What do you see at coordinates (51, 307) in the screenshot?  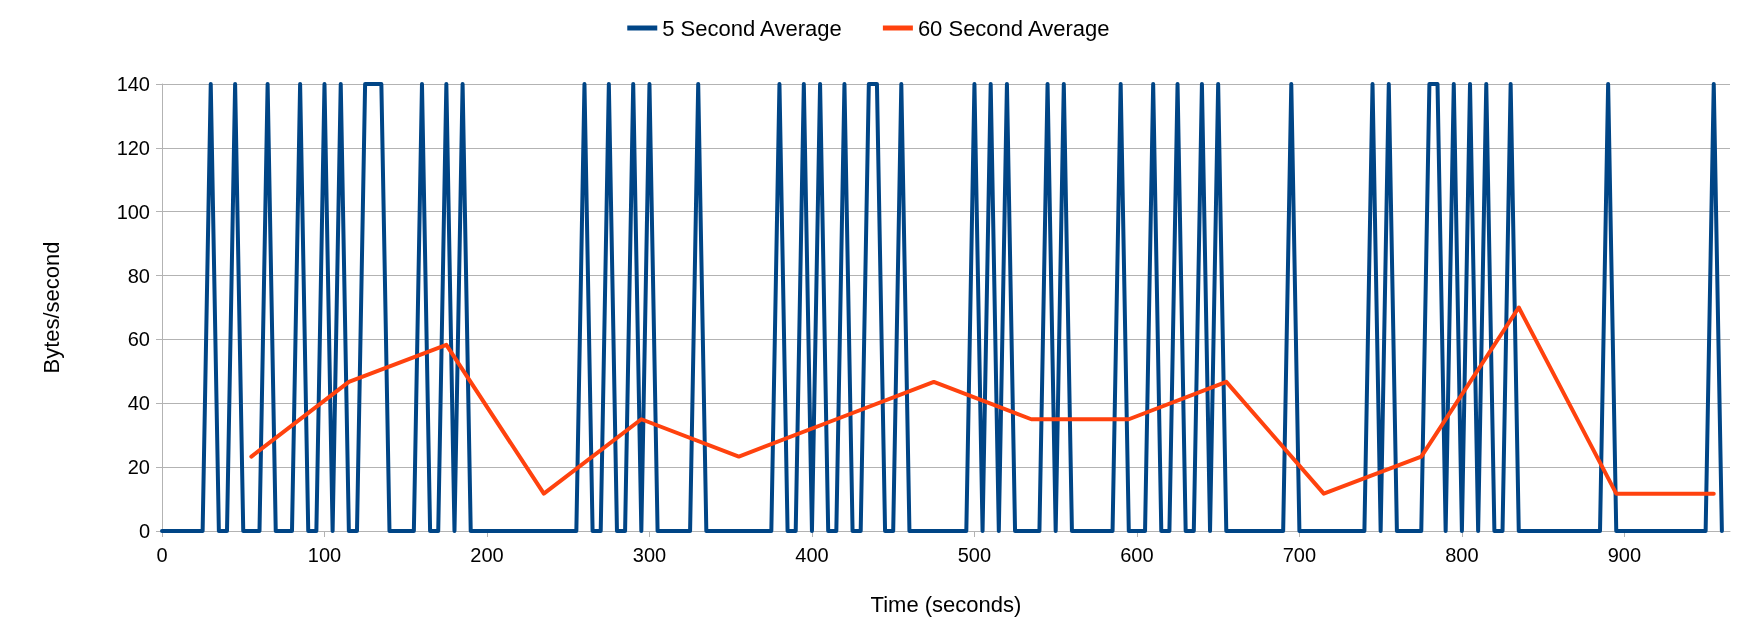 I see `y-axis-title: Bytes/second` at bounding box center [51, 307].